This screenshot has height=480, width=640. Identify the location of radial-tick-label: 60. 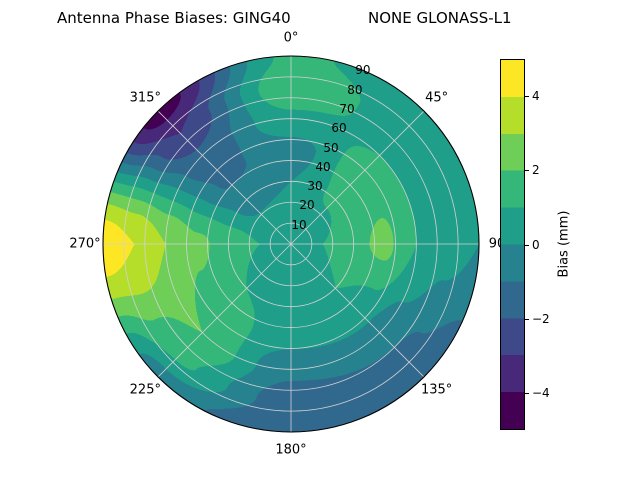
(339, 128).